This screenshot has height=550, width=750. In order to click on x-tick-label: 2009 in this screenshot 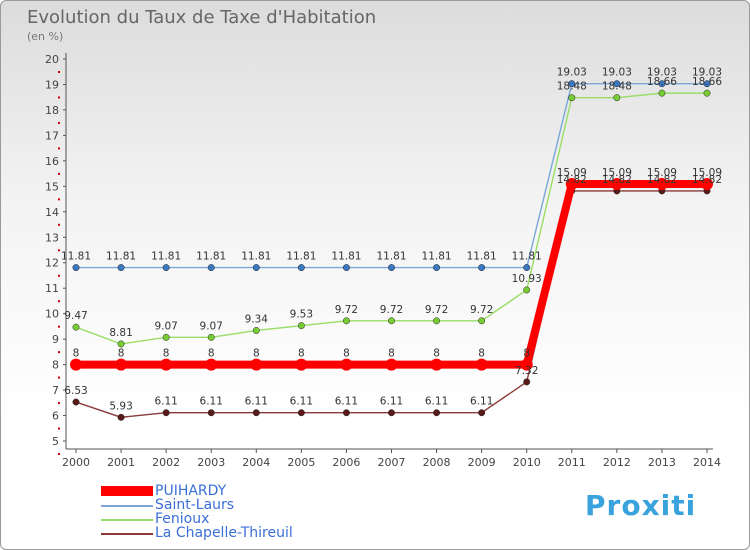, I will do `click(482, 462)`.